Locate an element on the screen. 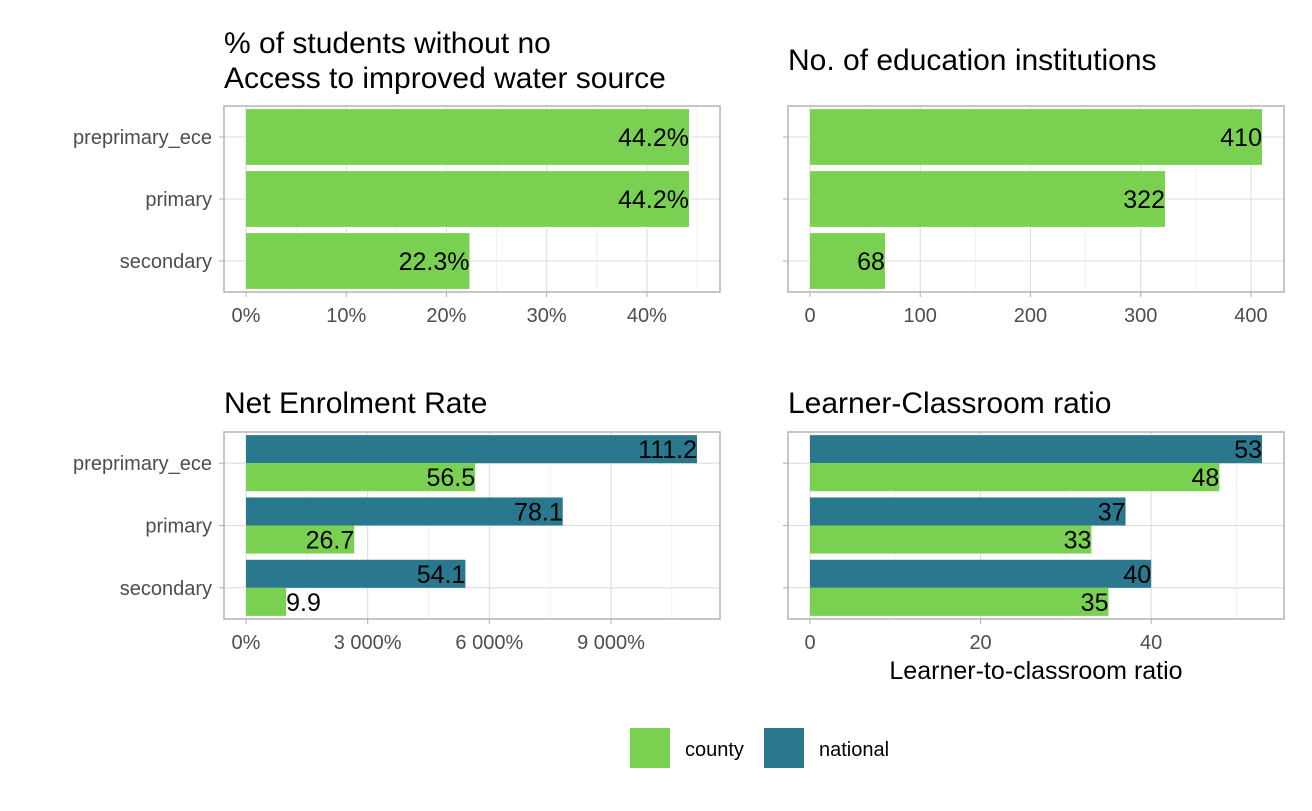  x-tick-label: 20% is located at coordinates (446, 316).